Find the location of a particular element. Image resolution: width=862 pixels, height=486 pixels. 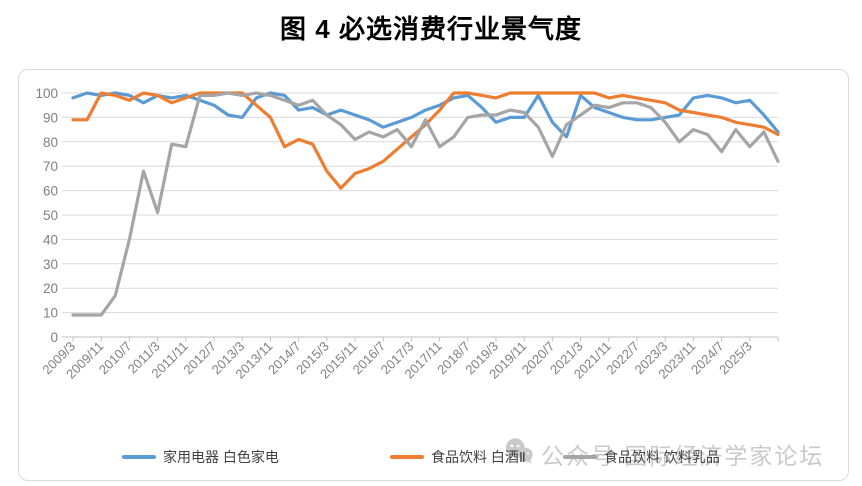

svg-text: 70 is located at coordinates (50, 166).